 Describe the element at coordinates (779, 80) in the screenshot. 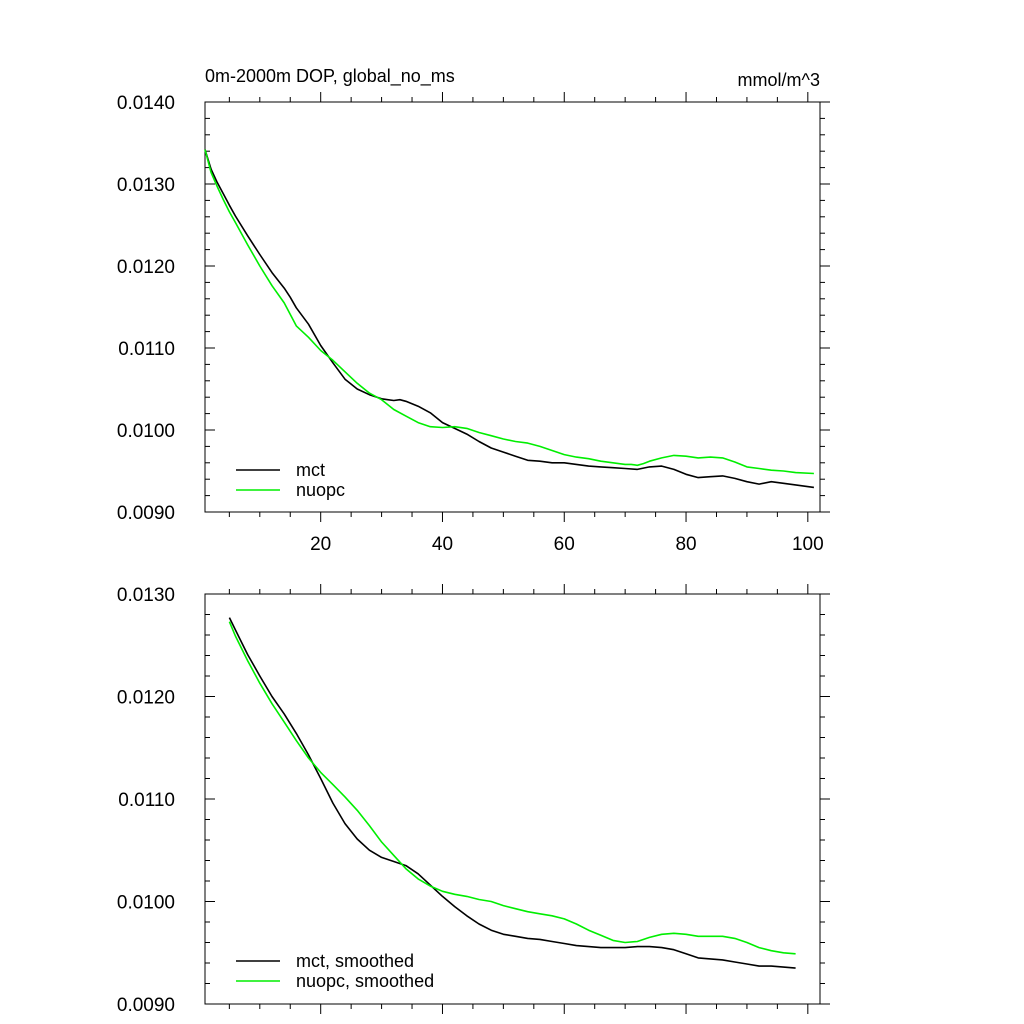

I see `units-label: mmol/m^3` at that location.